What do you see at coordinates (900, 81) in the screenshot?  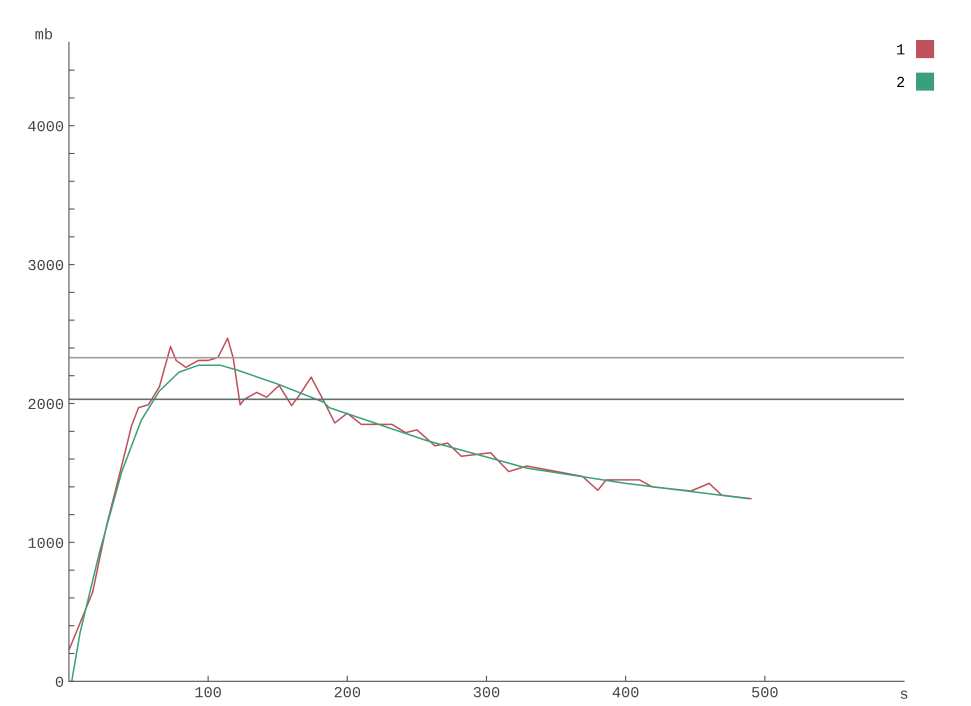 I see `legend-label: 2` at bounding box center [900, 81].